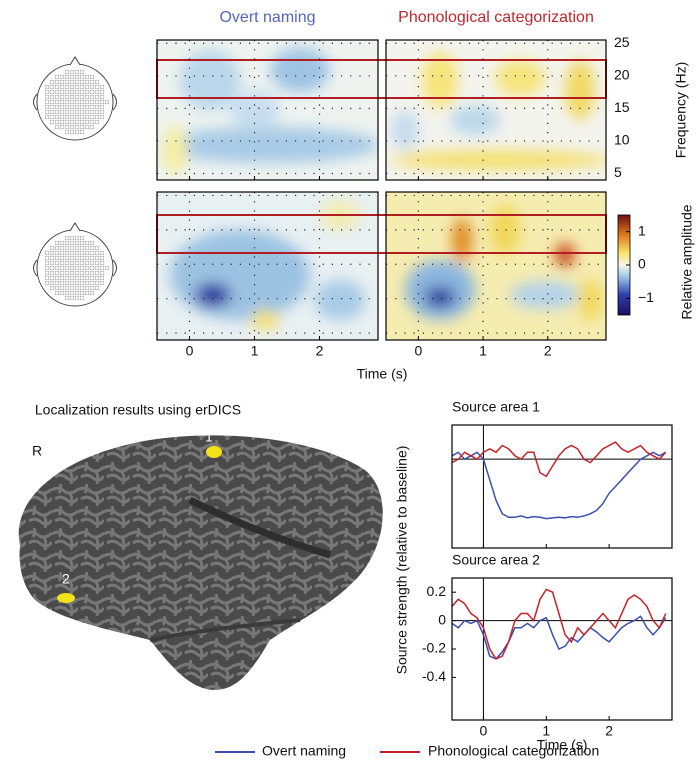 The width and height of the screenshot is (698, 761). I want to click on x-tick-label: 1, so click(483, 351).